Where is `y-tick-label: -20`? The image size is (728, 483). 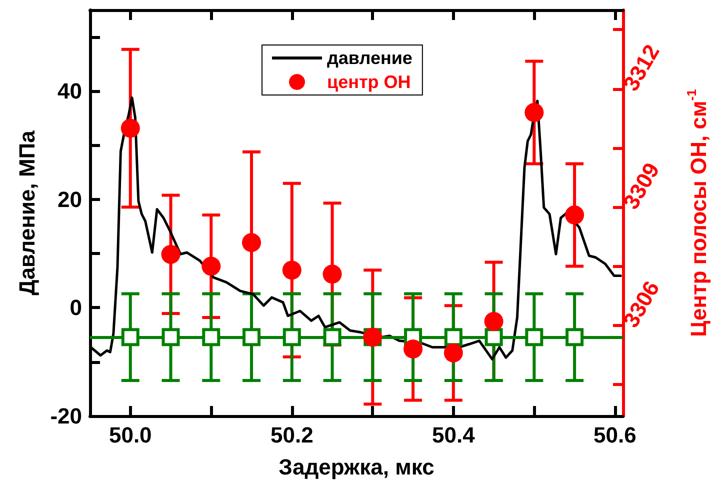 y-tick-label: -20 is located at coordinates (66, 416).